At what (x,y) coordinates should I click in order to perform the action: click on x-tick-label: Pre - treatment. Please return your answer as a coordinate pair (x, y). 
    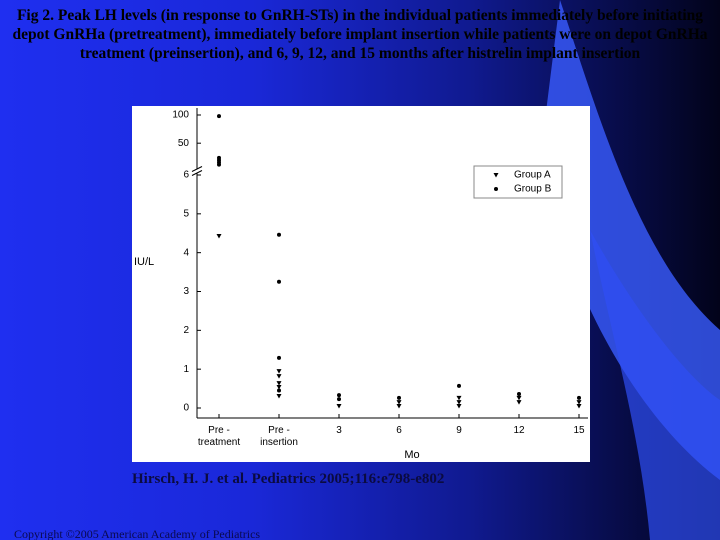
    Looking at the image, I should click on (219, 436).